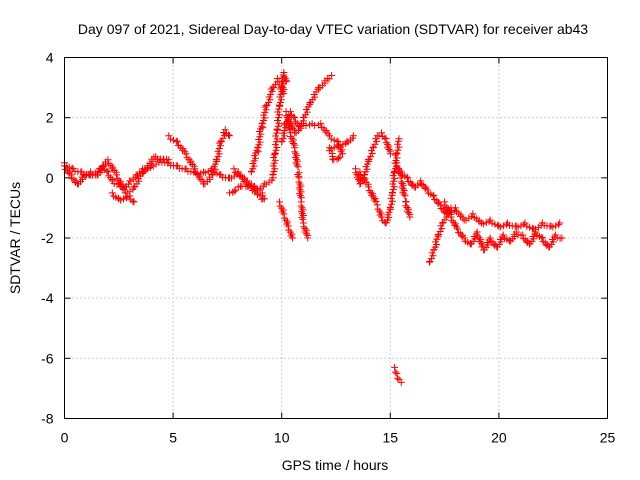 Image resolution: width=640 pixels, height=480 pixels. What do you see at coordinates (50, 58) in the screenshot?
I see `y-tick-label: 4` at bounding box center [50, 58].